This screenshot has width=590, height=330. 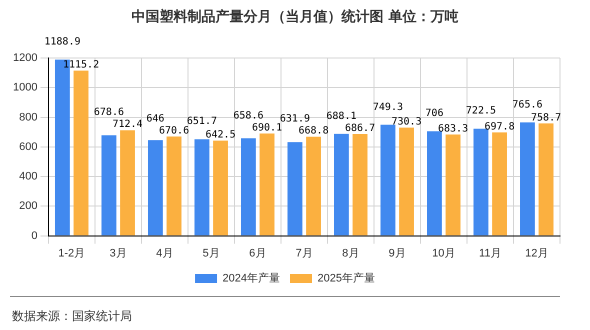 What do you see at coordinates (72, 253) in the screenshot?
I see `x-tick-label: 1-2月` at bounding box center [72, 253].